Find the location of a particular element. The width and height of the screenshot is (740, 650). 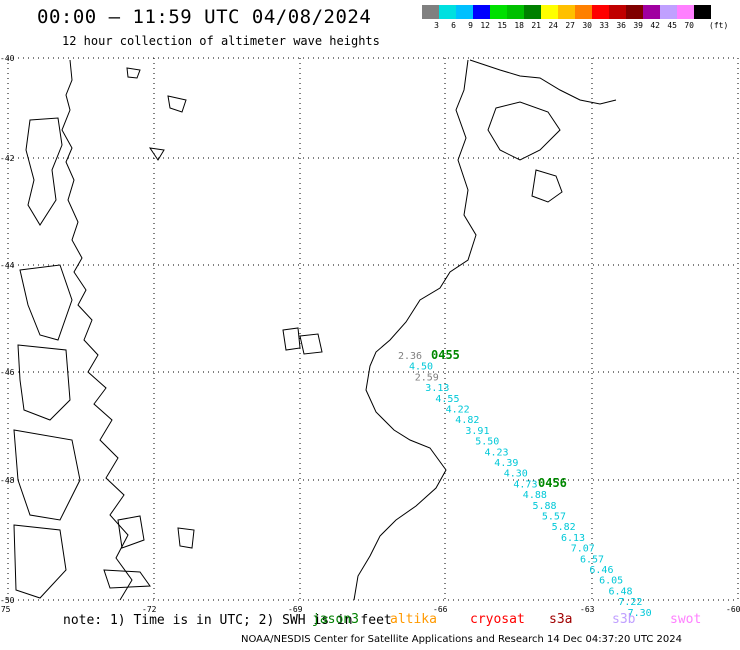

lon-label: -63 is located at coordinates (587, 609).